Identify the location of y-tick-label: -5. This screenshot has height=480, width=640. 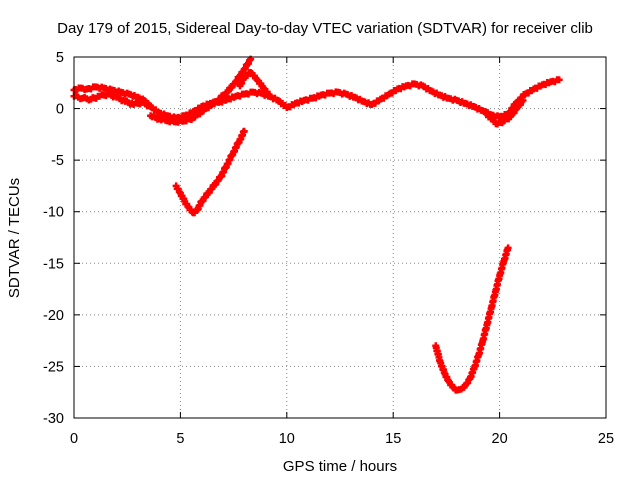
(57, 161).